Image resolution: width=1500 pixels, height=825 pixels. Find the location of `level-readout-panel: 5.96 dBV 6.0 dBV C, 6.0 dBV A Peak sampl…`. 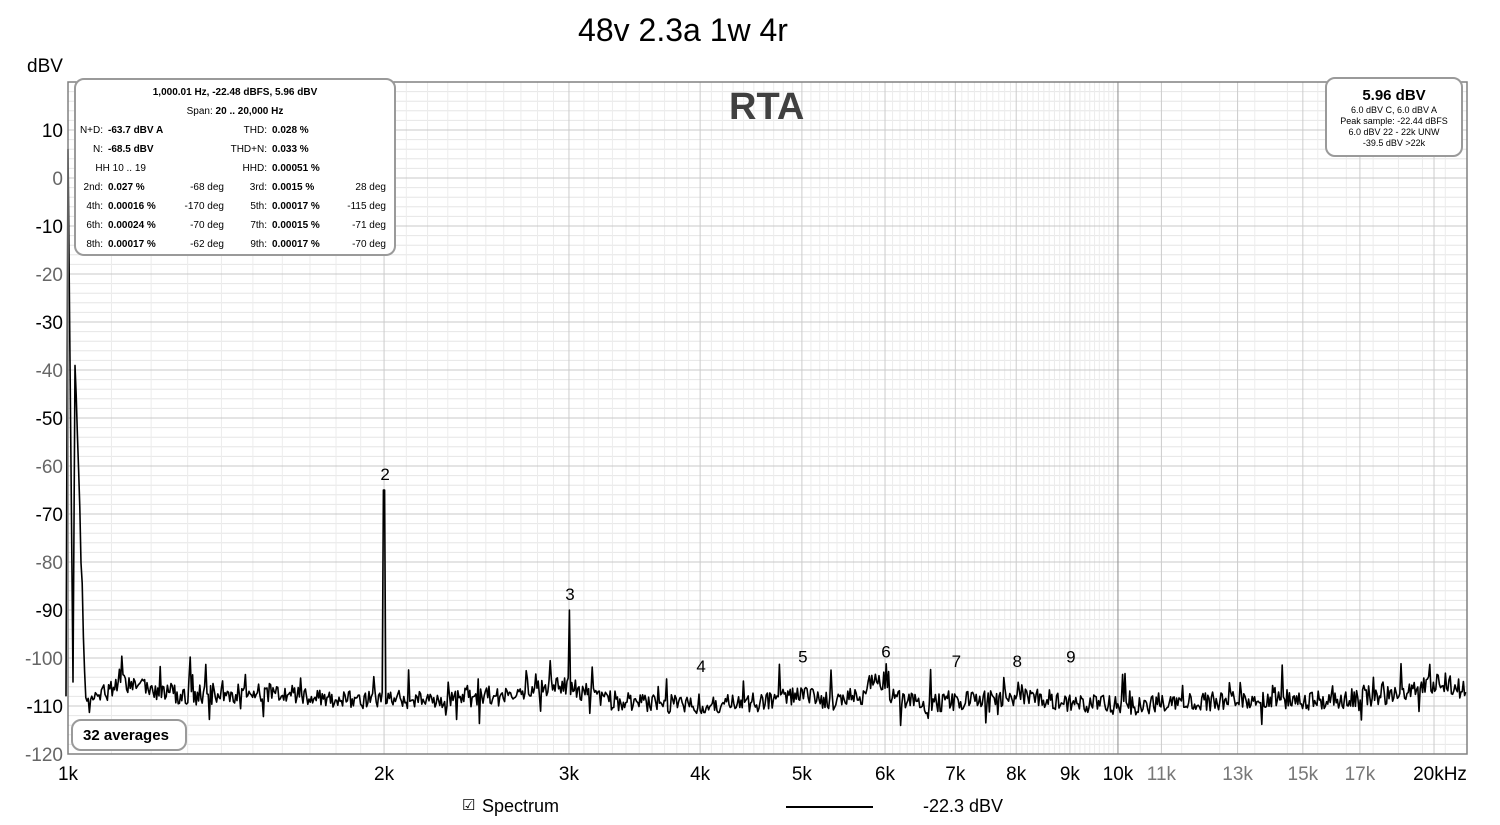

level-readout-panel: 5.96 dBV 6.0 dBV C, 6.0 dBV A Peak sampl… is located at coordinates (1394, 117).